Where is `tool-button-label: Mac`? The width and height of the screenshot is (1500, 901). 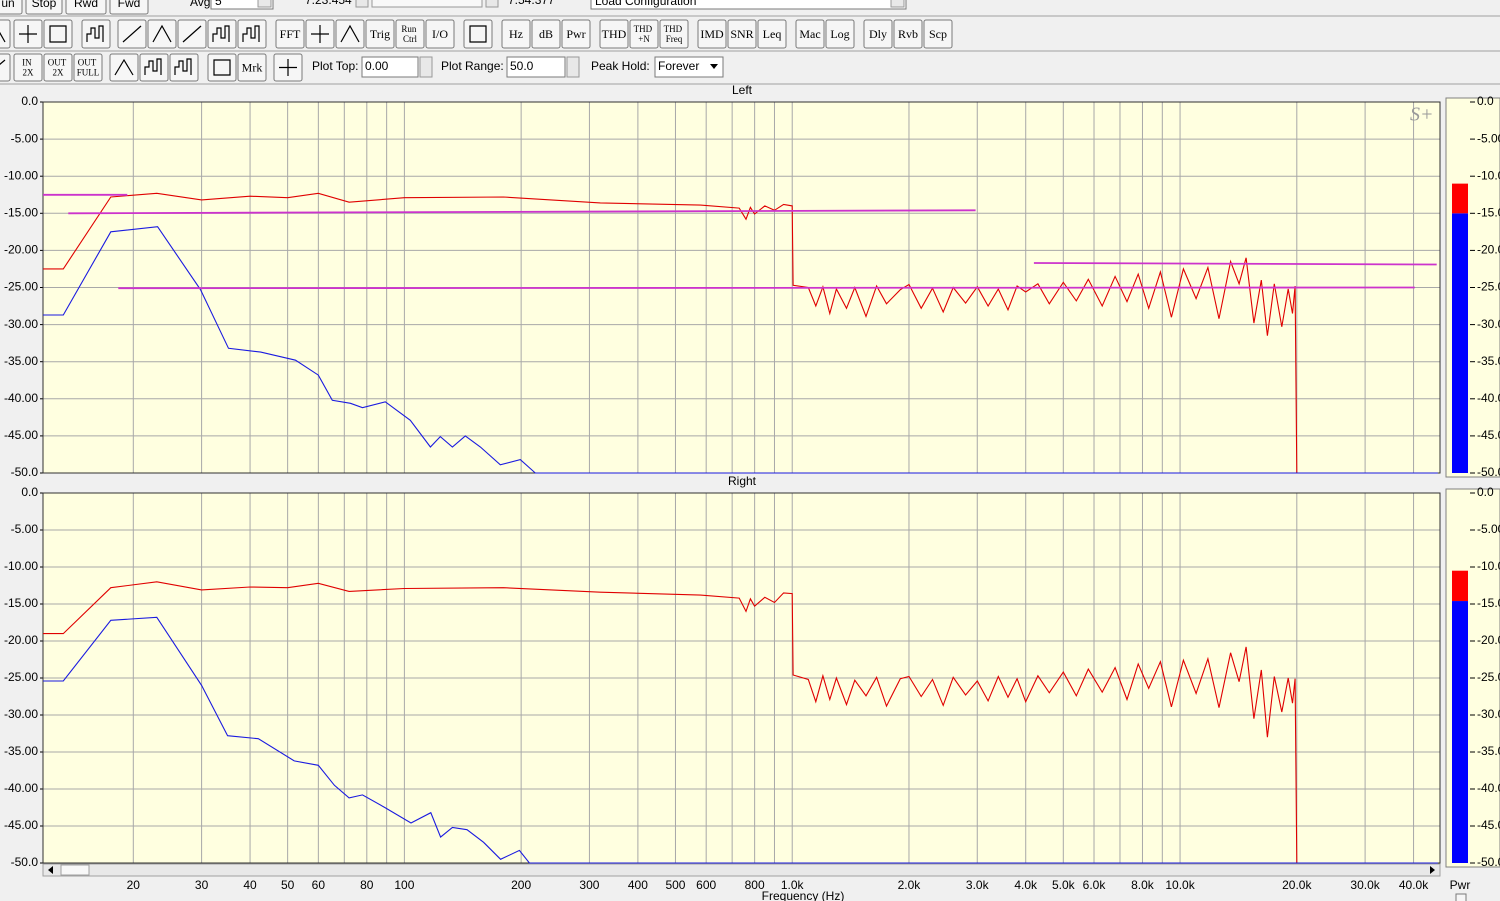 tool-button-label: Mac is located at coordinates (809, 34).